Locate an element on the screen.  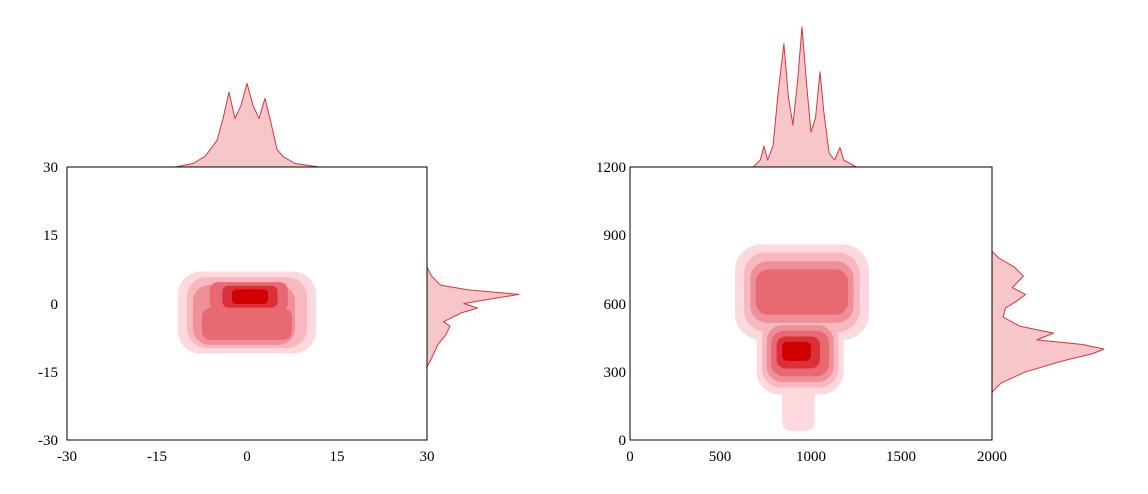
left-x-tick-label: 15 is located at coordinates (337, 457).